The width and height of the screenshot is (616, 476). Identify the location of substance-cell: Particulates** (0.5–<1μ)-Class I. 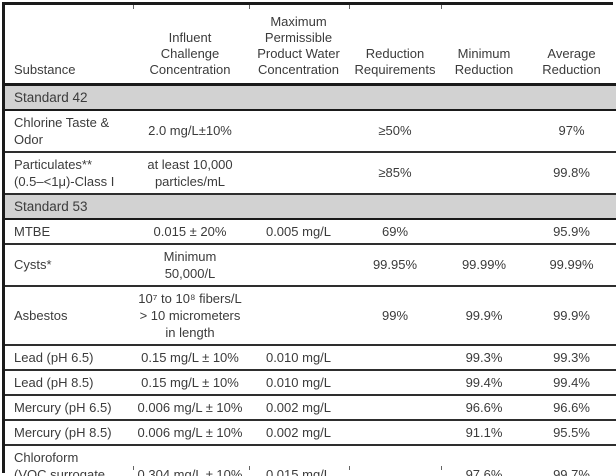
(68, 173).